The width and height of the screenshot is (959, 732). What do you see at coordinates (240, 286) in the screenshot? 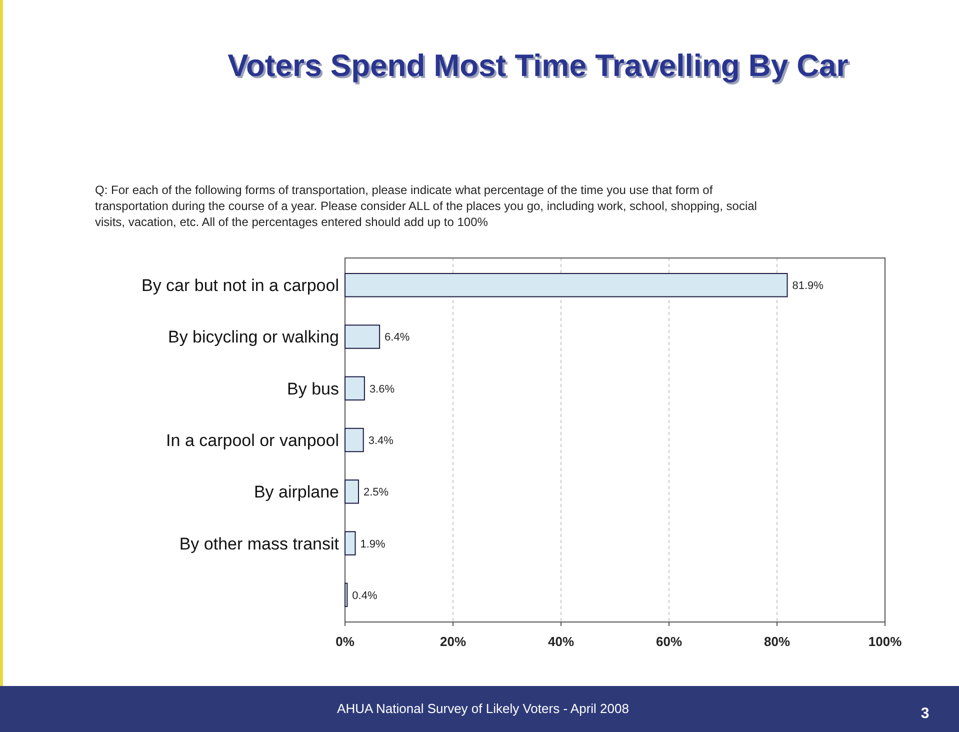
I see `y-tick-label: By car but not in a carpool` at bounding box center [240, 286].